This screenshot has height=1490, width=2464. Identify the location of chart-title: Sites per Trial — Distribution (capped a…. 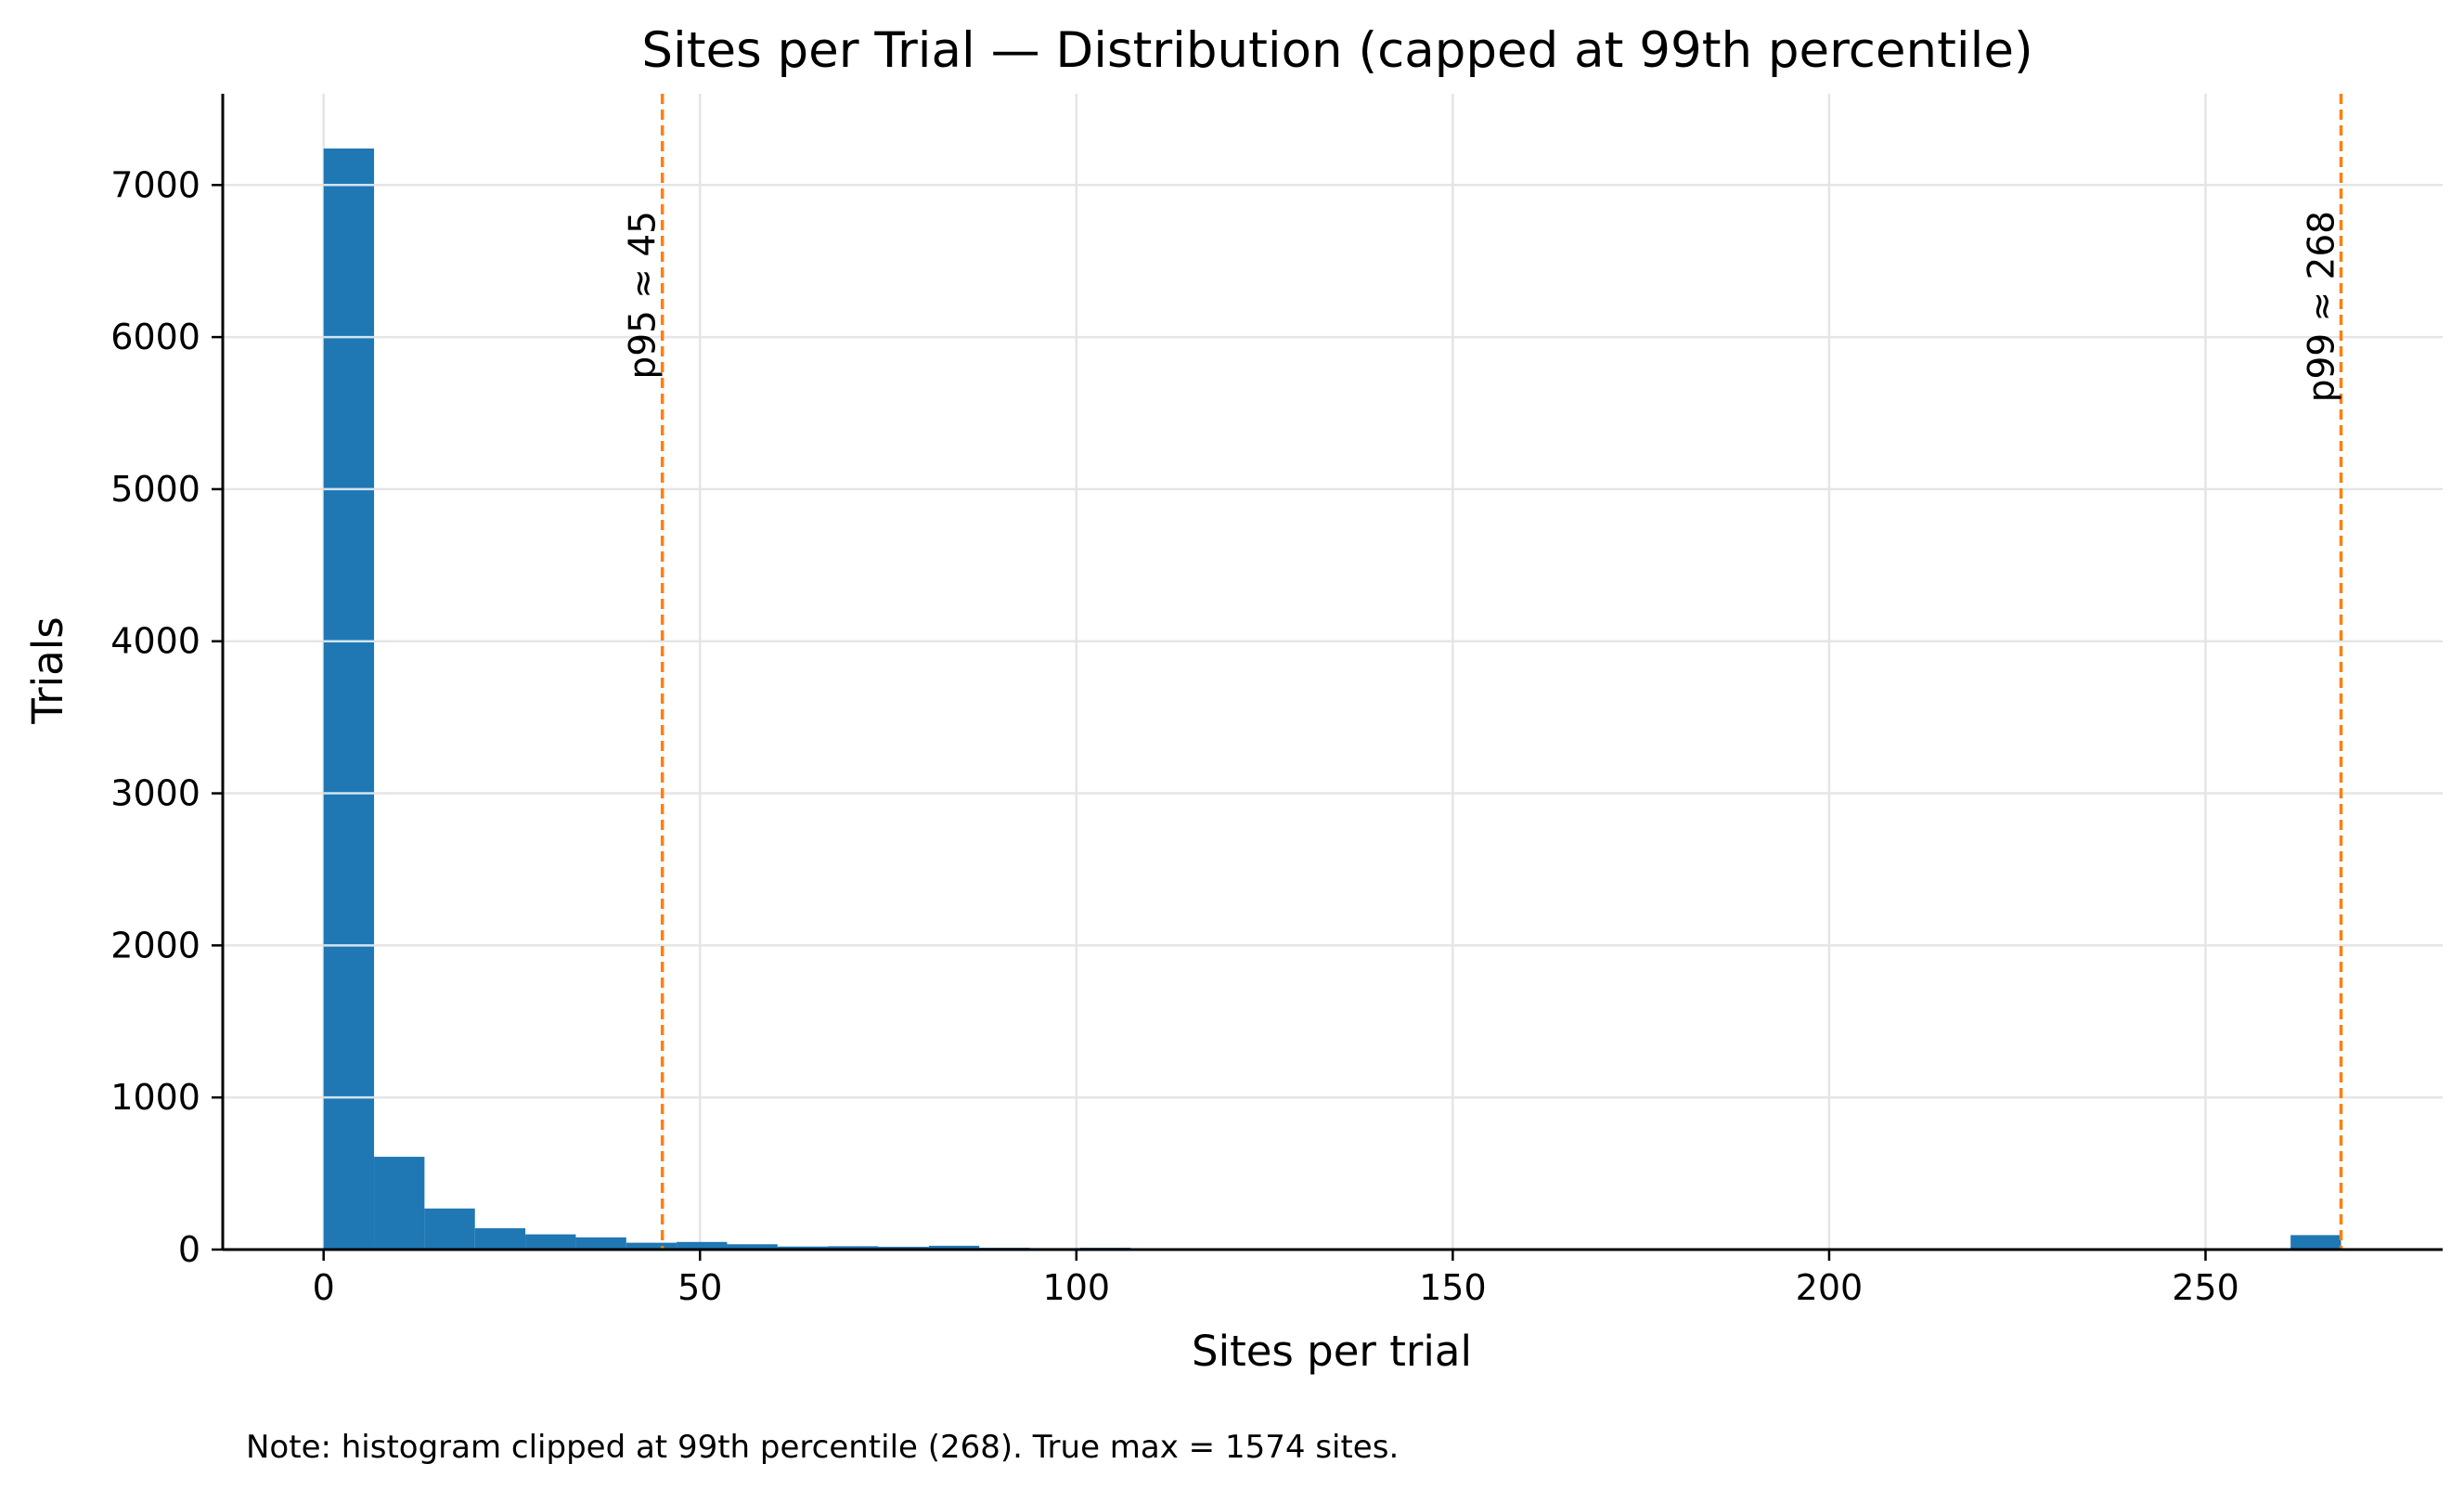
(1337, 50).